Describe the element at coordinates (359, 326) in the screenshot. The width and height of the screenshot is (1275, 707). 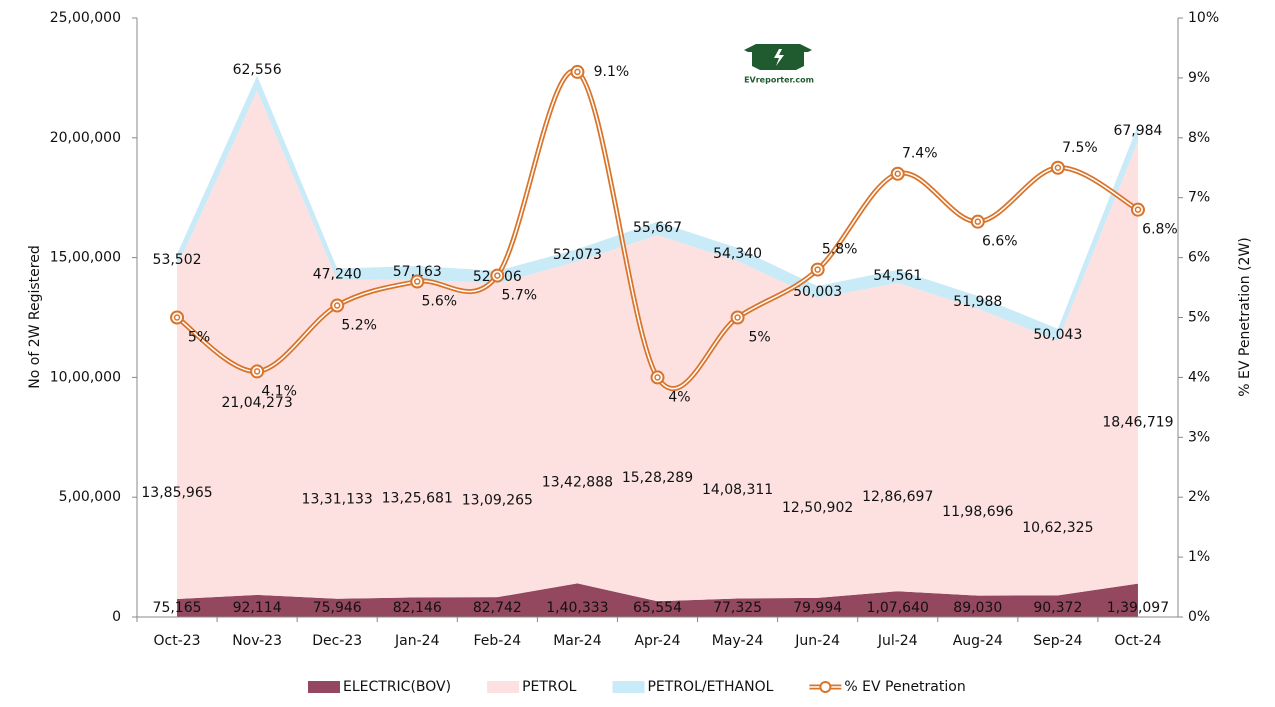
I see `line-label: 5.2%` at that location.